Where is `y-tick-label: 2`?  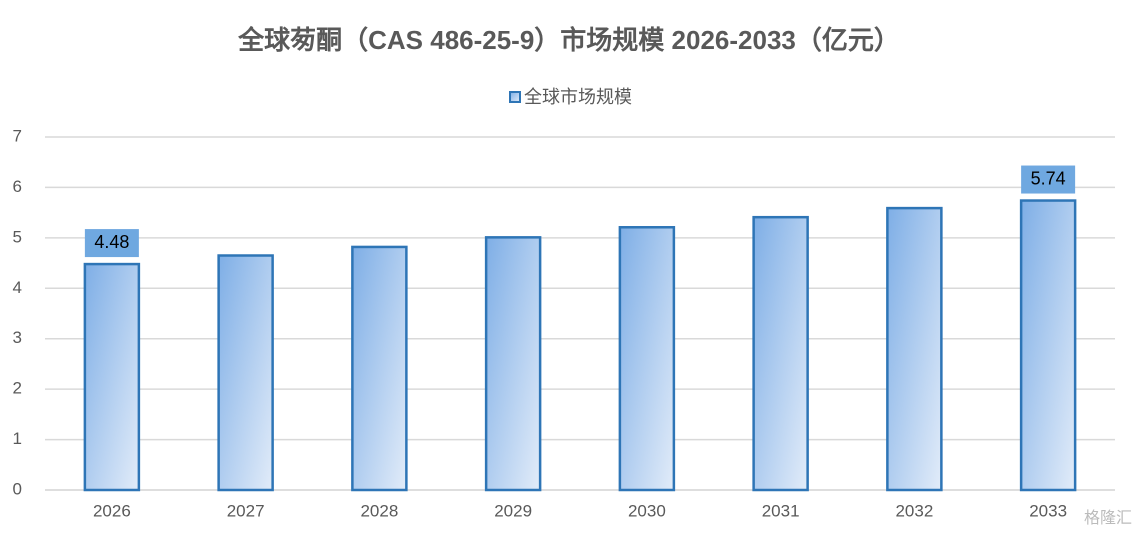
y-tick-label: 2 is located at coordinates (17, 388).